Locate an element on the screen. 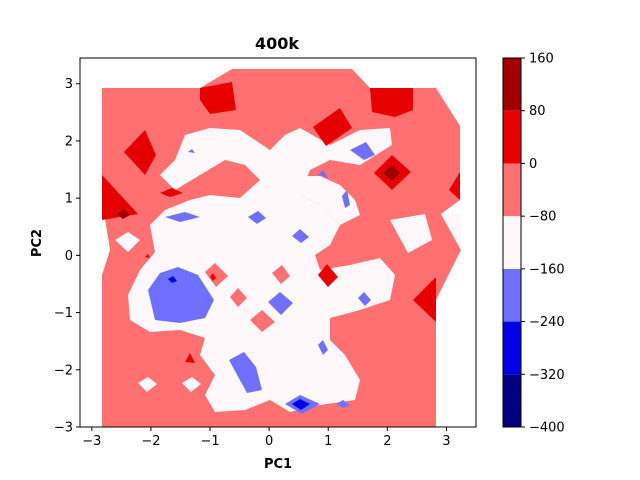  y-tick-label: 0 is located at coordinates (69, 256).